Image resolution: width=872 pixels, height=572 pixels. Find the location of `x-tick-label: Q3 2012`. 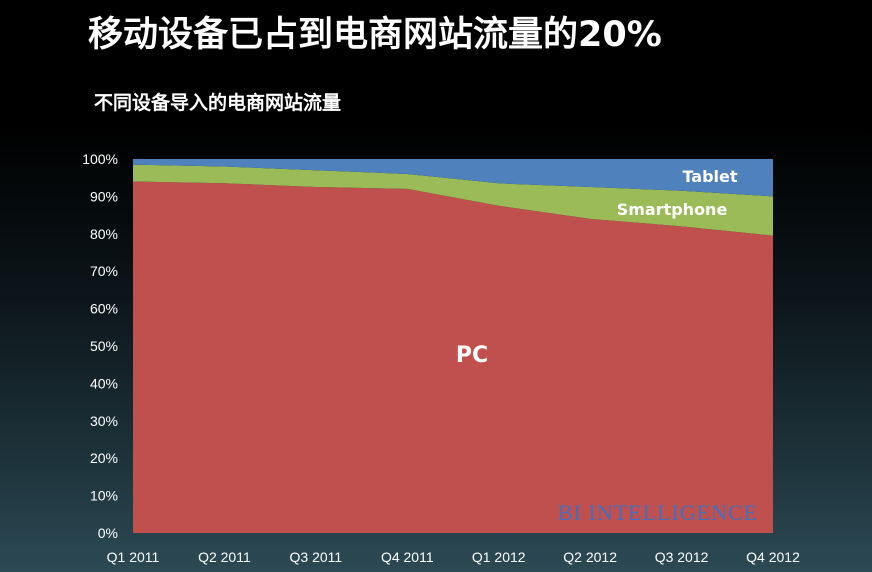

x-tick-label: Q3 2012 is located at coordinates (682, 557).